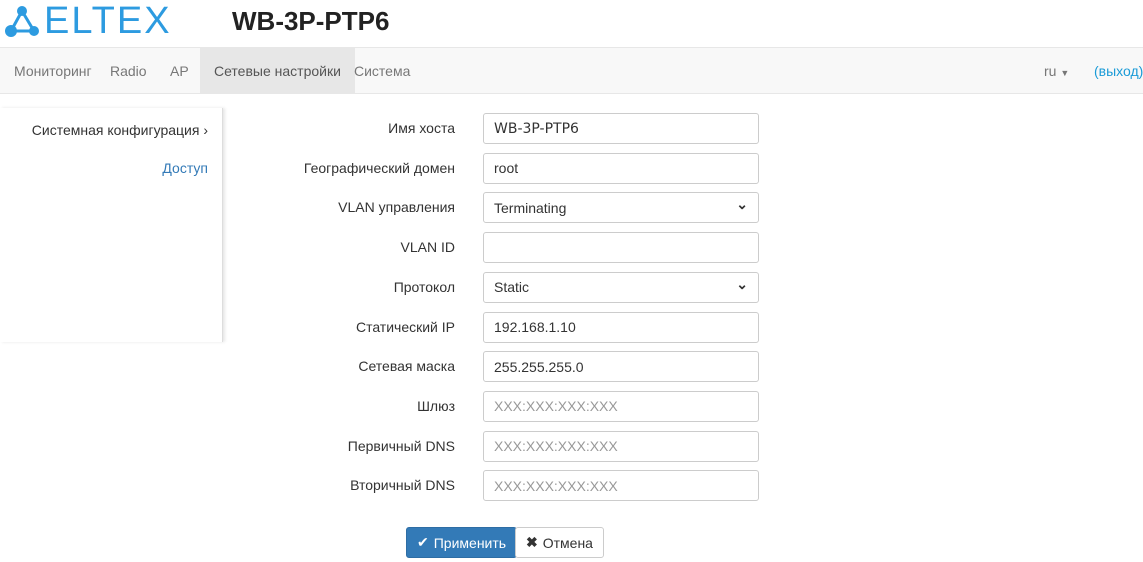  Describe the element at coordinates (1118, 71) in the screenshot. I see `logout-link: (выход)` at that location.